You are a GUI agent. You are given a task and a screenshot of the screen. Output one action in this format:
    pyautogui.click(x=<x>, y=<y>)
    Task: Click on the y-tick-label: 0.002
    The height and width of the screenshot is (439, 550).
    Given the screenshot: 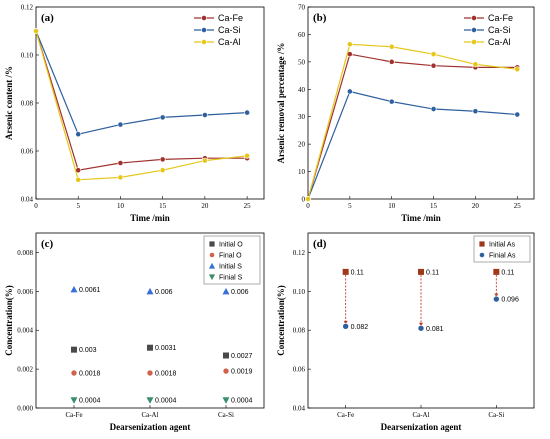 What is the action you would take?
    pyautogui.click(x=25, y=370)
    